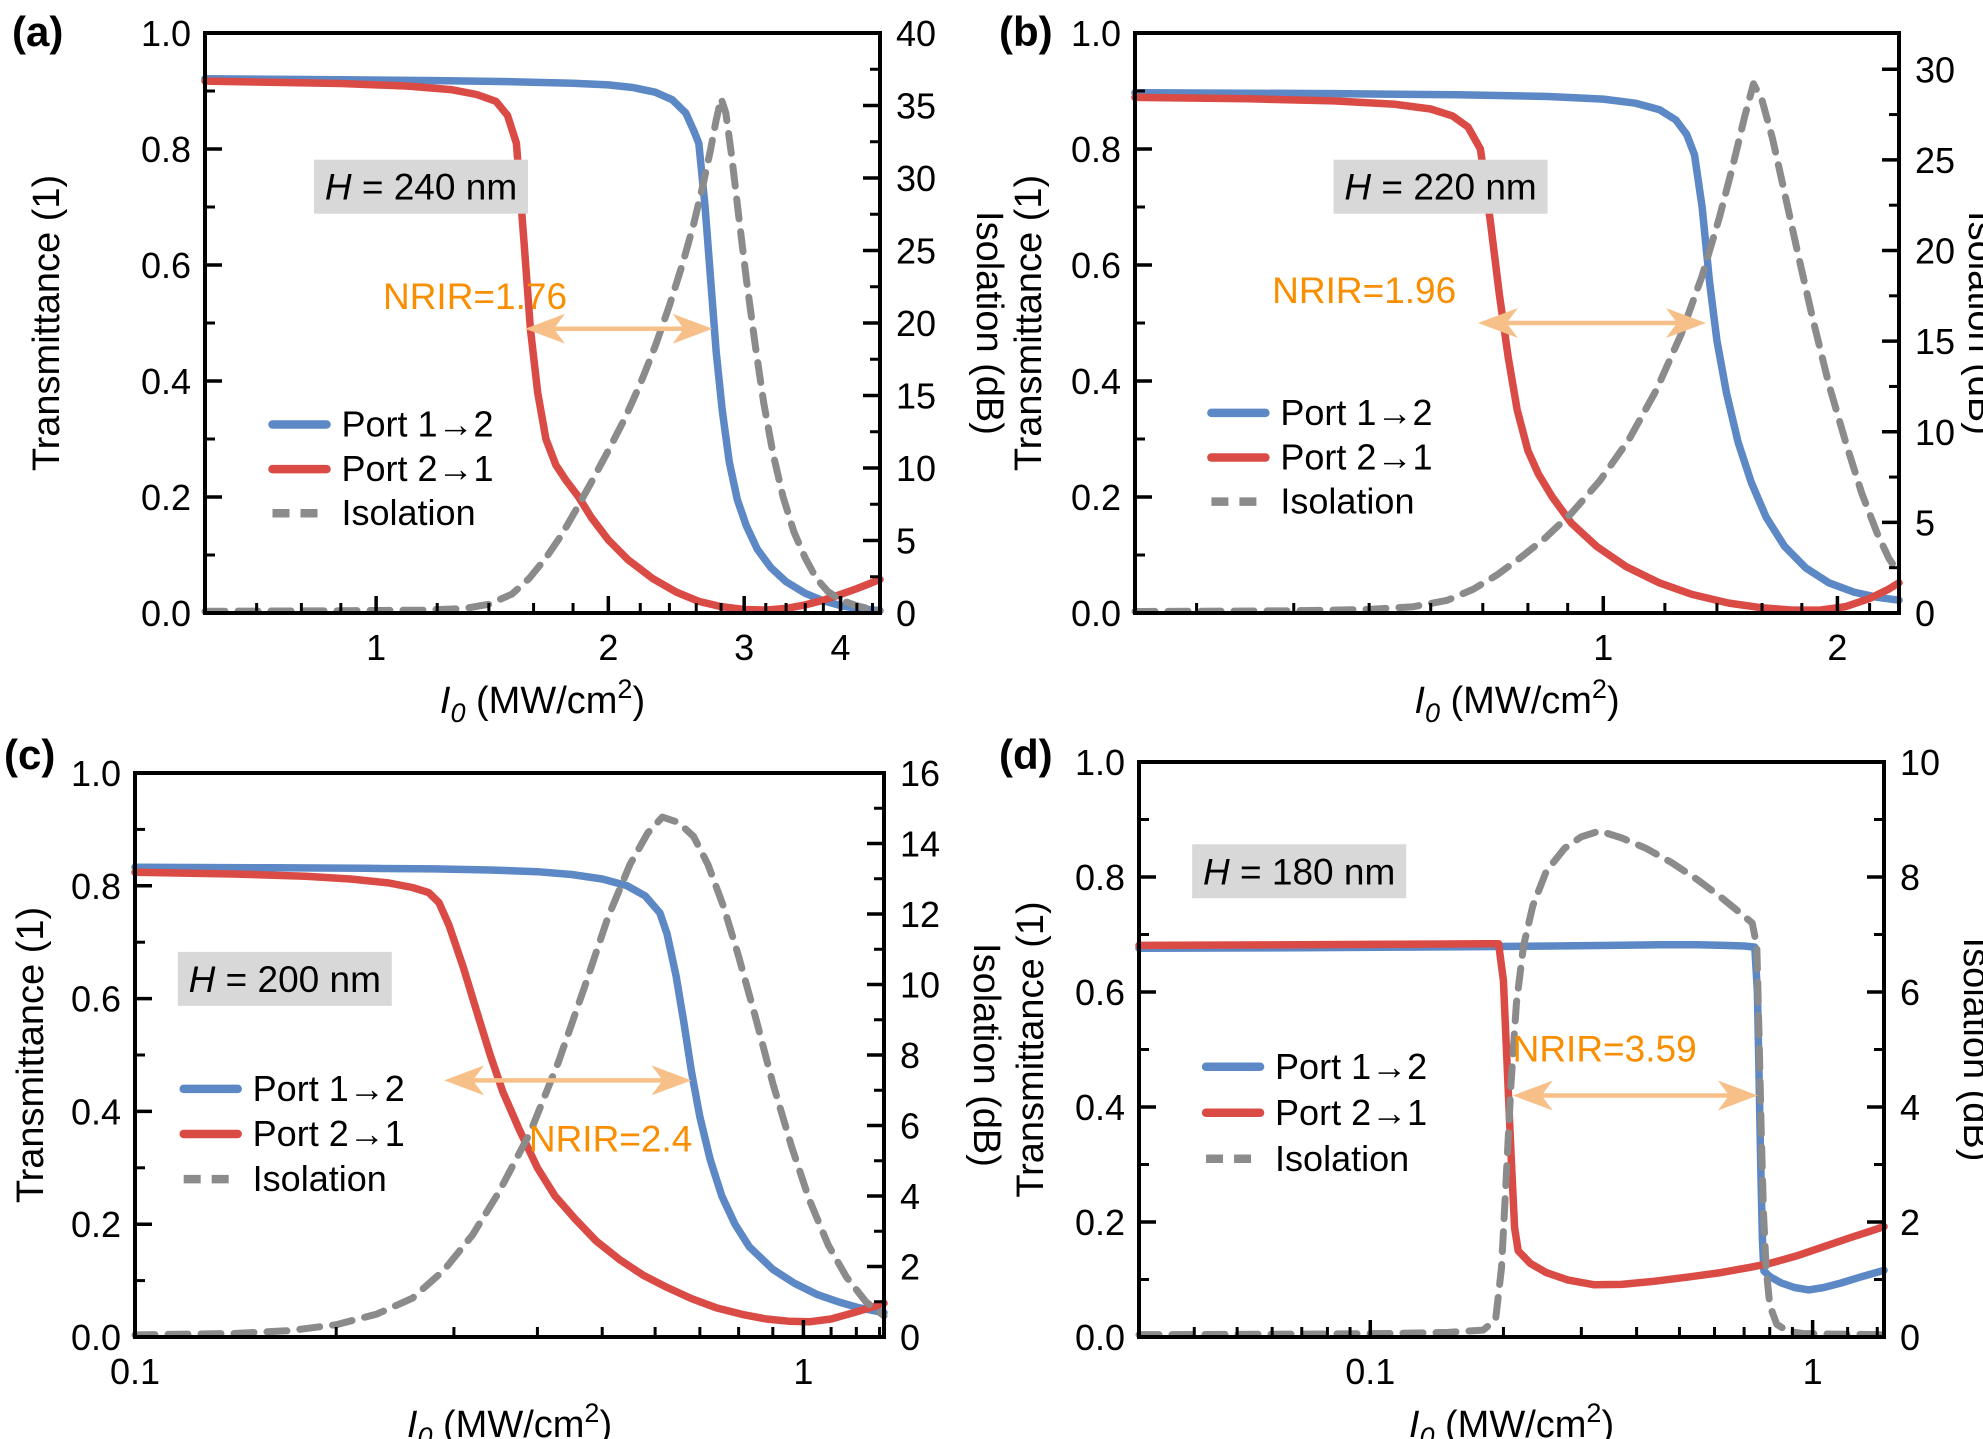 The height and width of the screenshot is (1439, 1983). I want to click on y-right-tick-label: 0, so click(906, 613).